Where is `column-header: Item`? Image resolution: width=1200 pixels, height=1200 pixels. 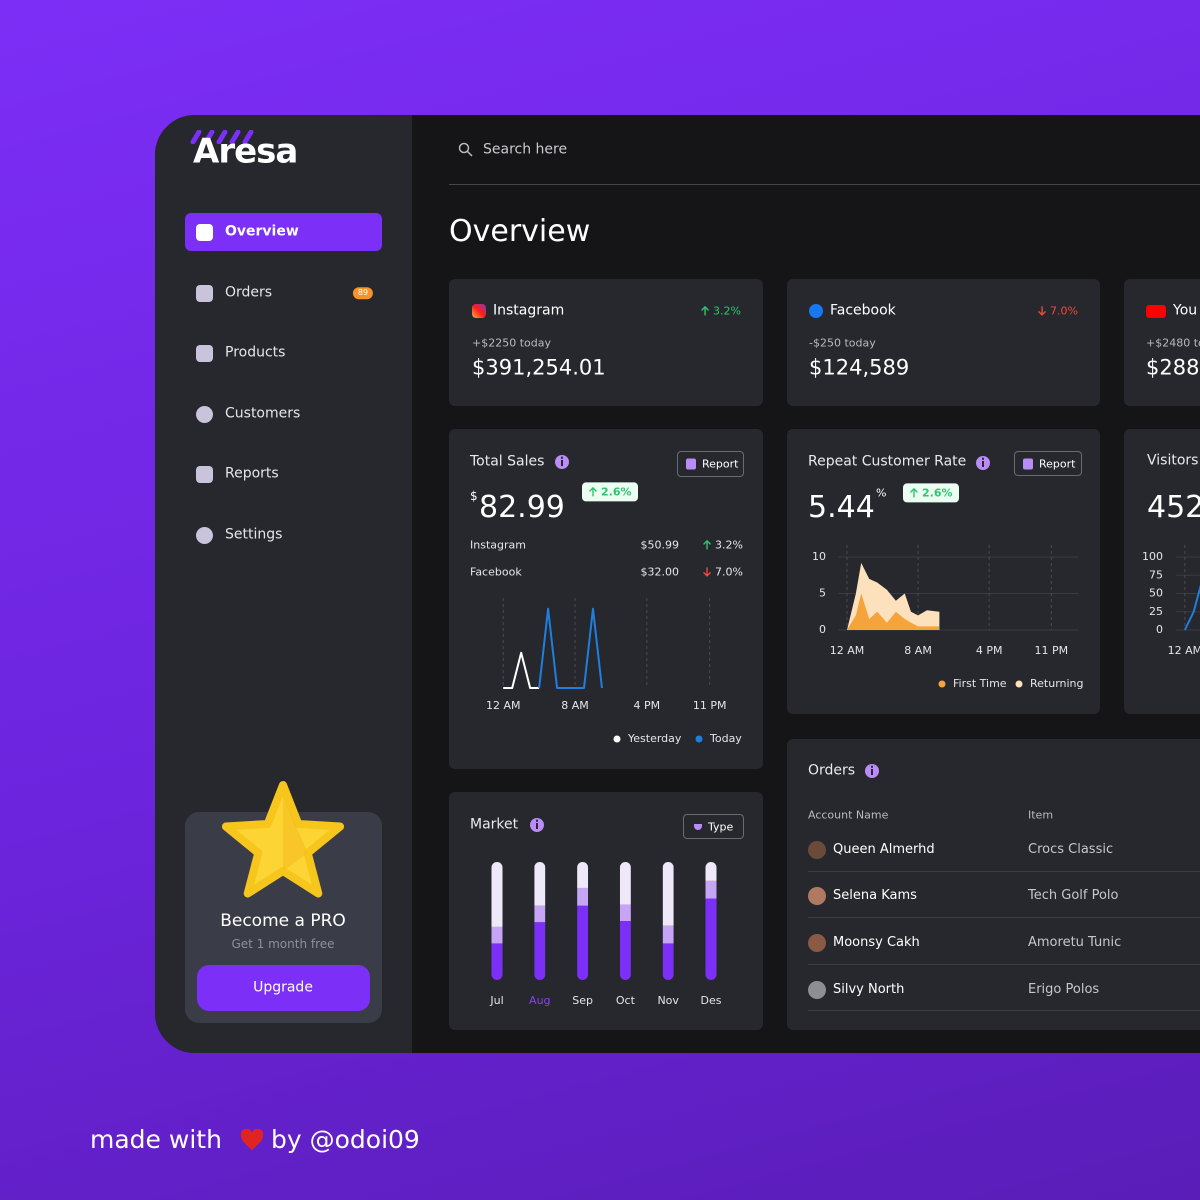
column-header: Item is located at coordinates (1041, 815).